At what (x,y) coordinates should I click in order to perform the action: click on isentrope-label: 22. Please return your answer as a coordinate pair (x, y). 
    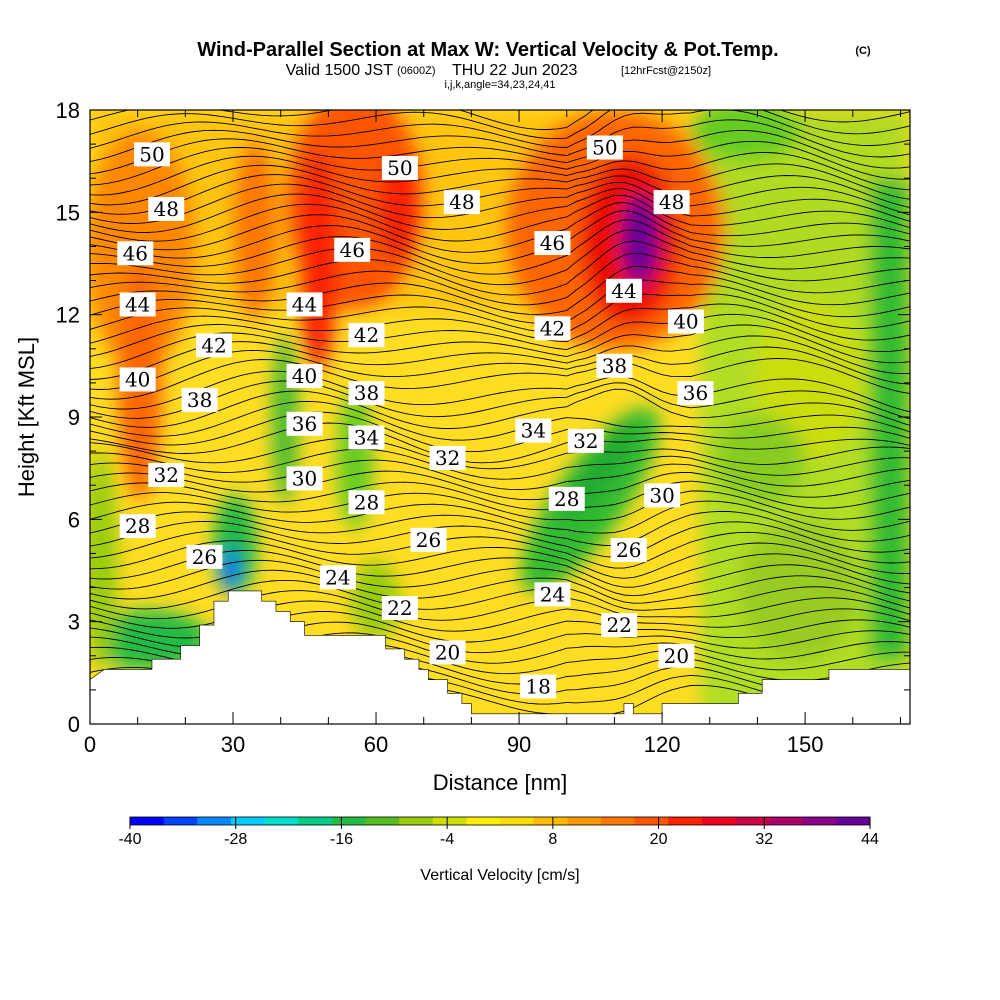
    Looking at the image, I should click on (619, 625).